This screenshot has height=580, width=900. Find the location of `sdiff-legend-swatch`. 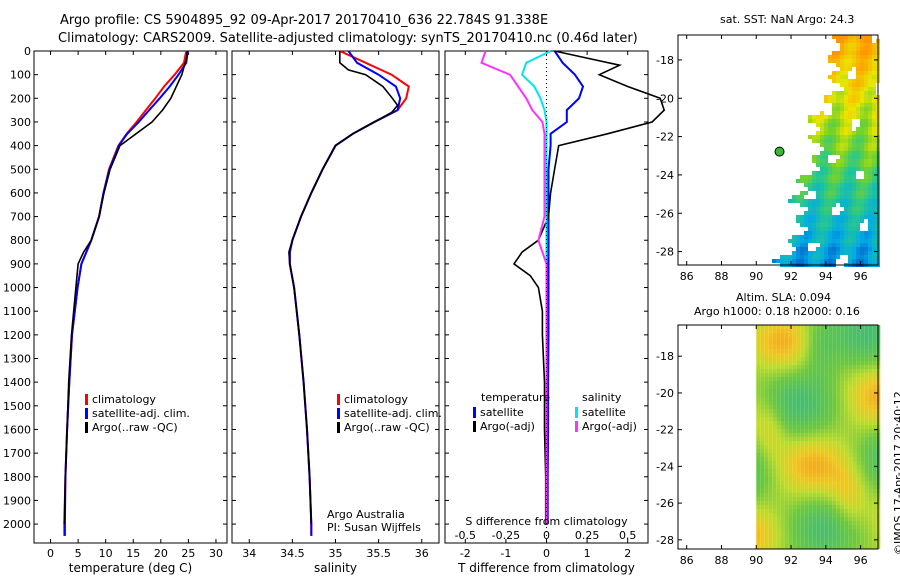

sdiff-legend-swatch is located at coordinates (576, 412).